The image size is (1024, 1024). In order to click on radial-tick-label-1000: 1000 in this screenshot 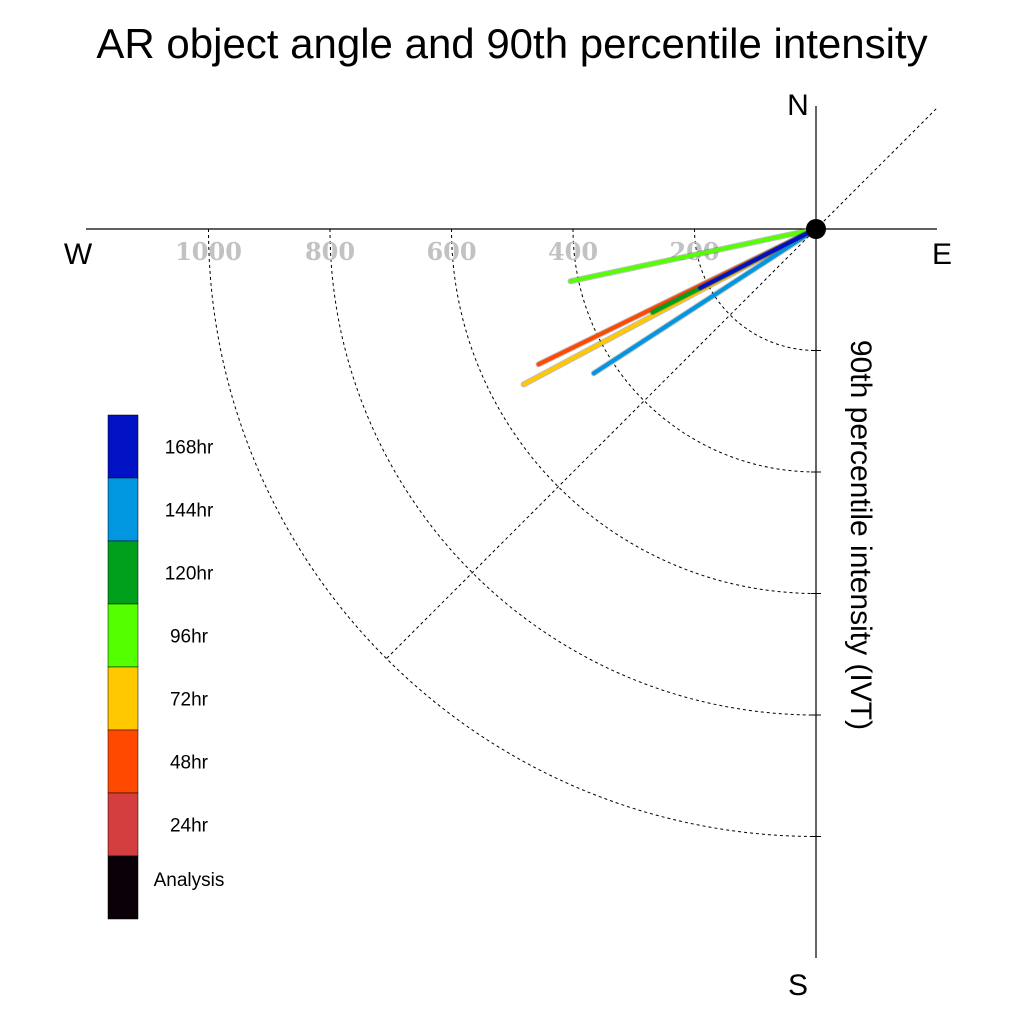, I will do `click(208, 251)`.